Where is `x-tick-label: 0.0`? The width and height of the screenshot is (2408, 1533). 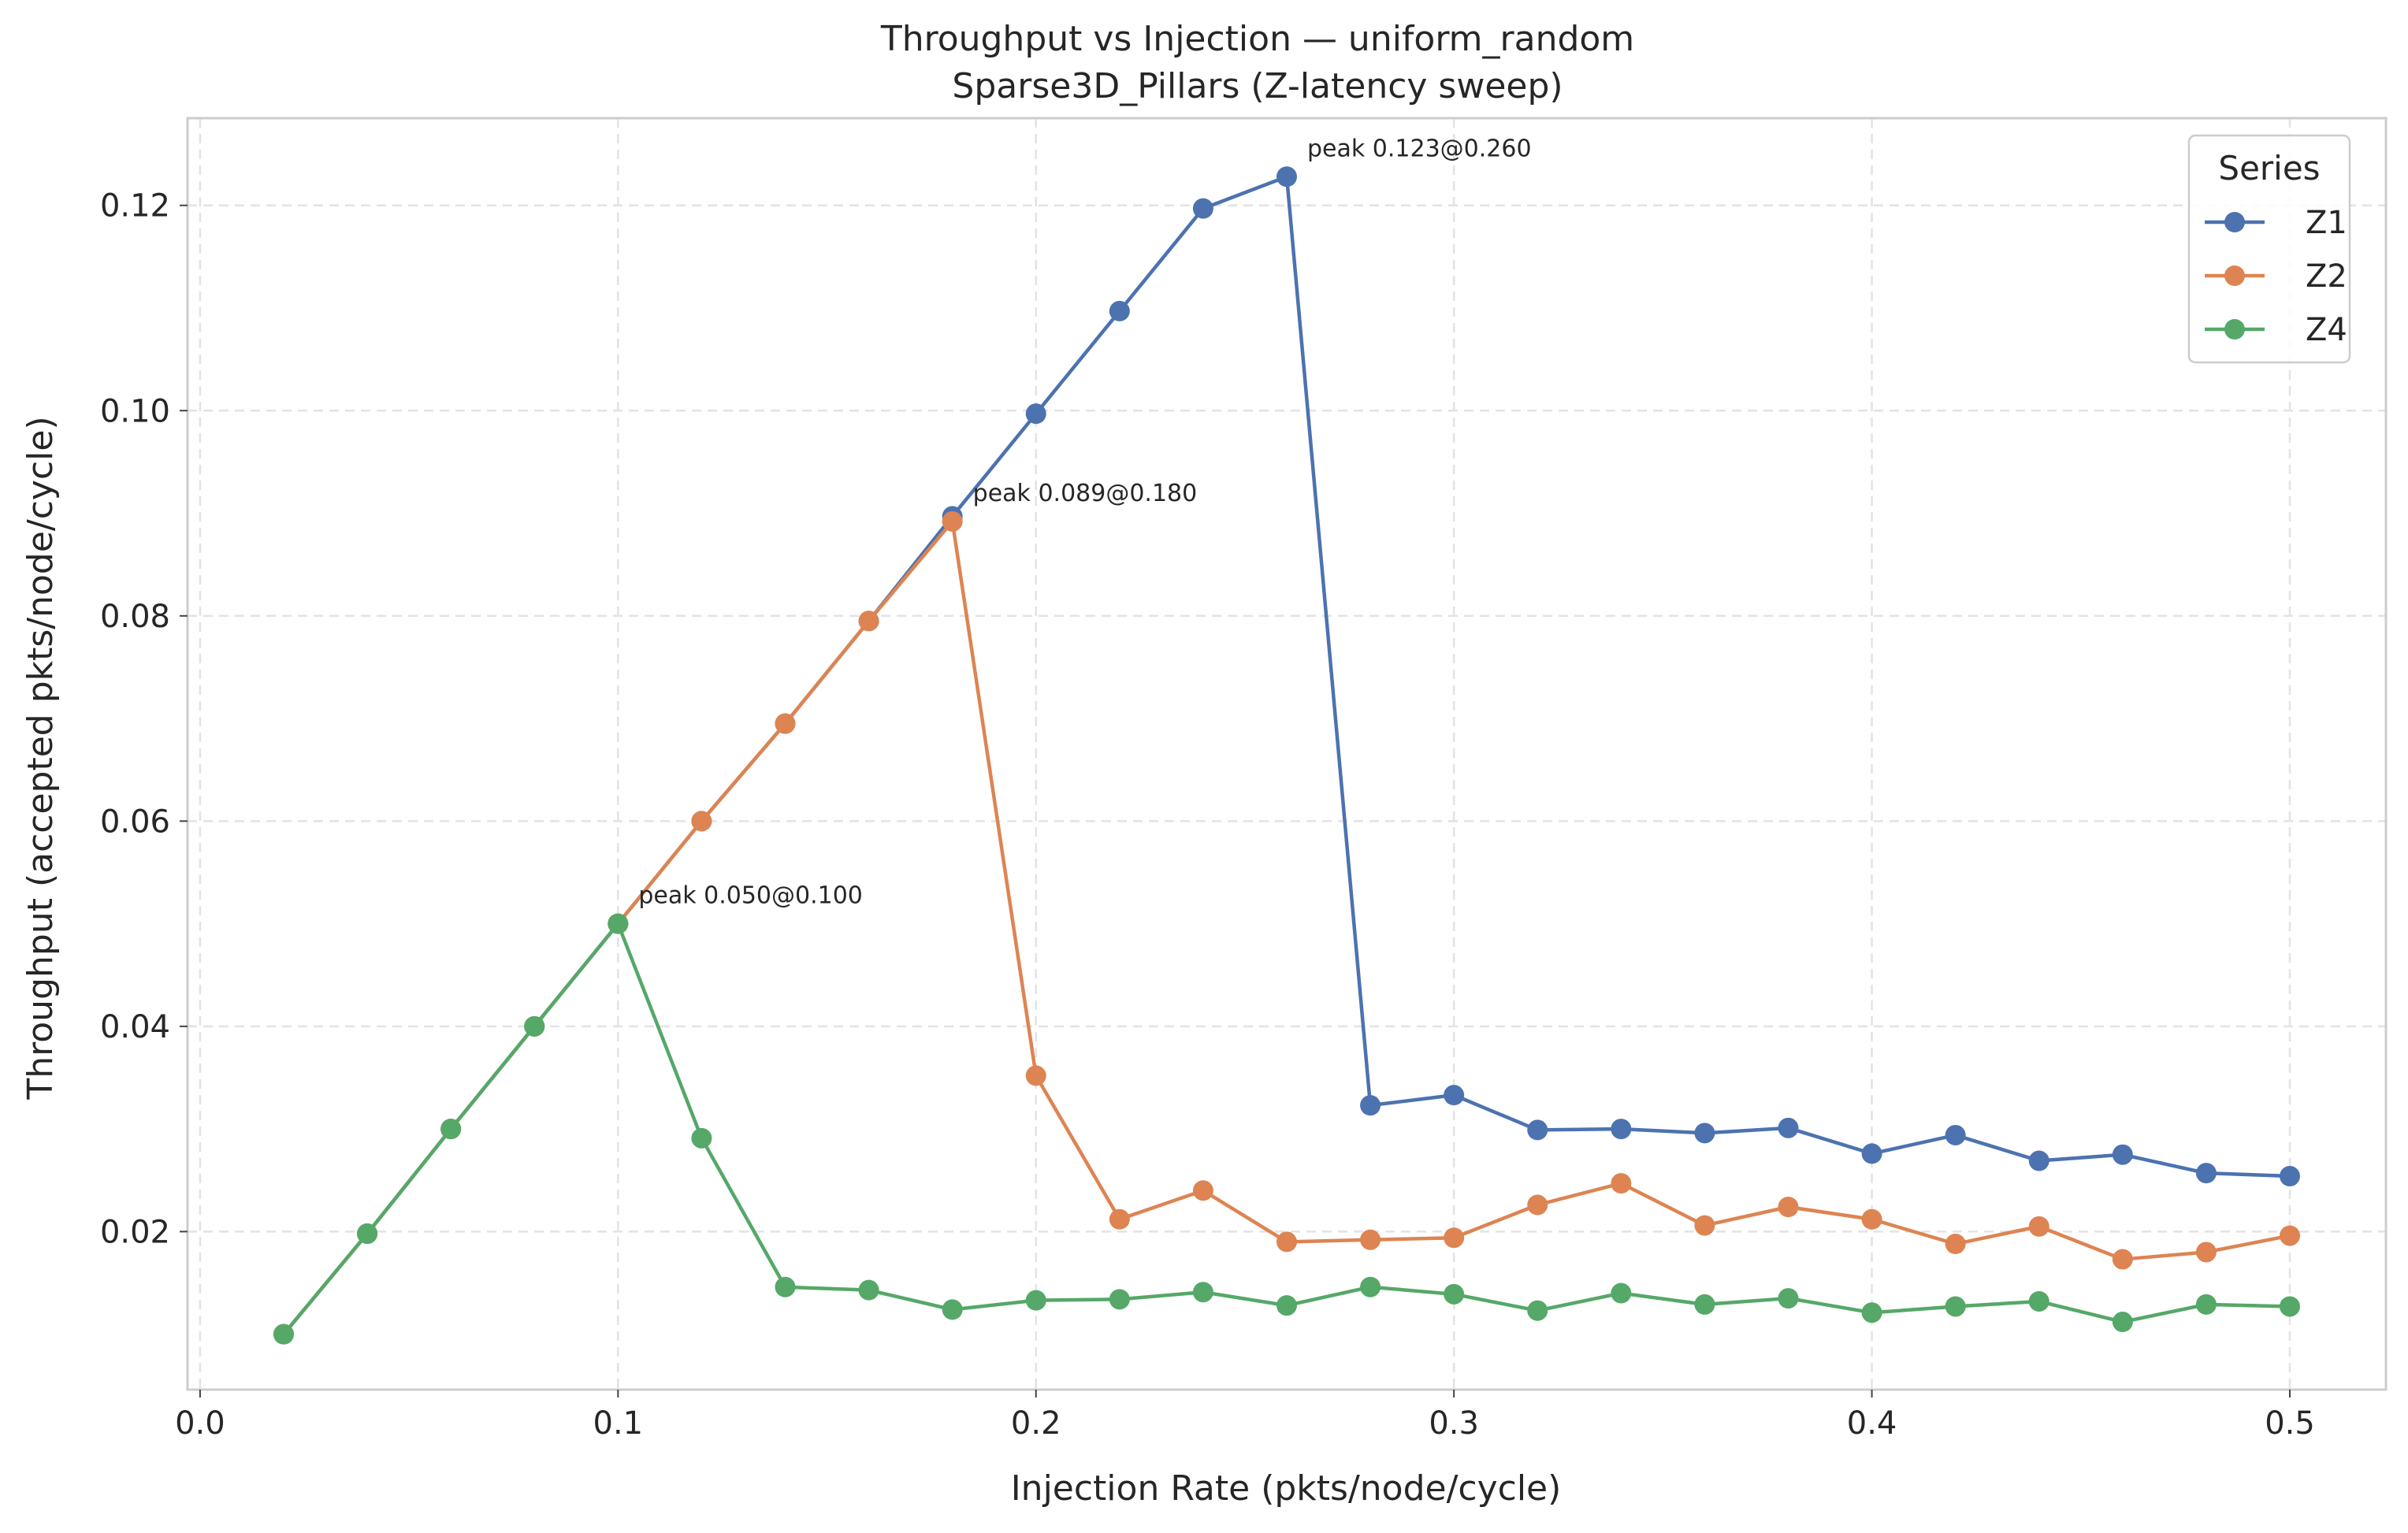
x-tick-label: 0.0 is located at coordinates (200, 1423).